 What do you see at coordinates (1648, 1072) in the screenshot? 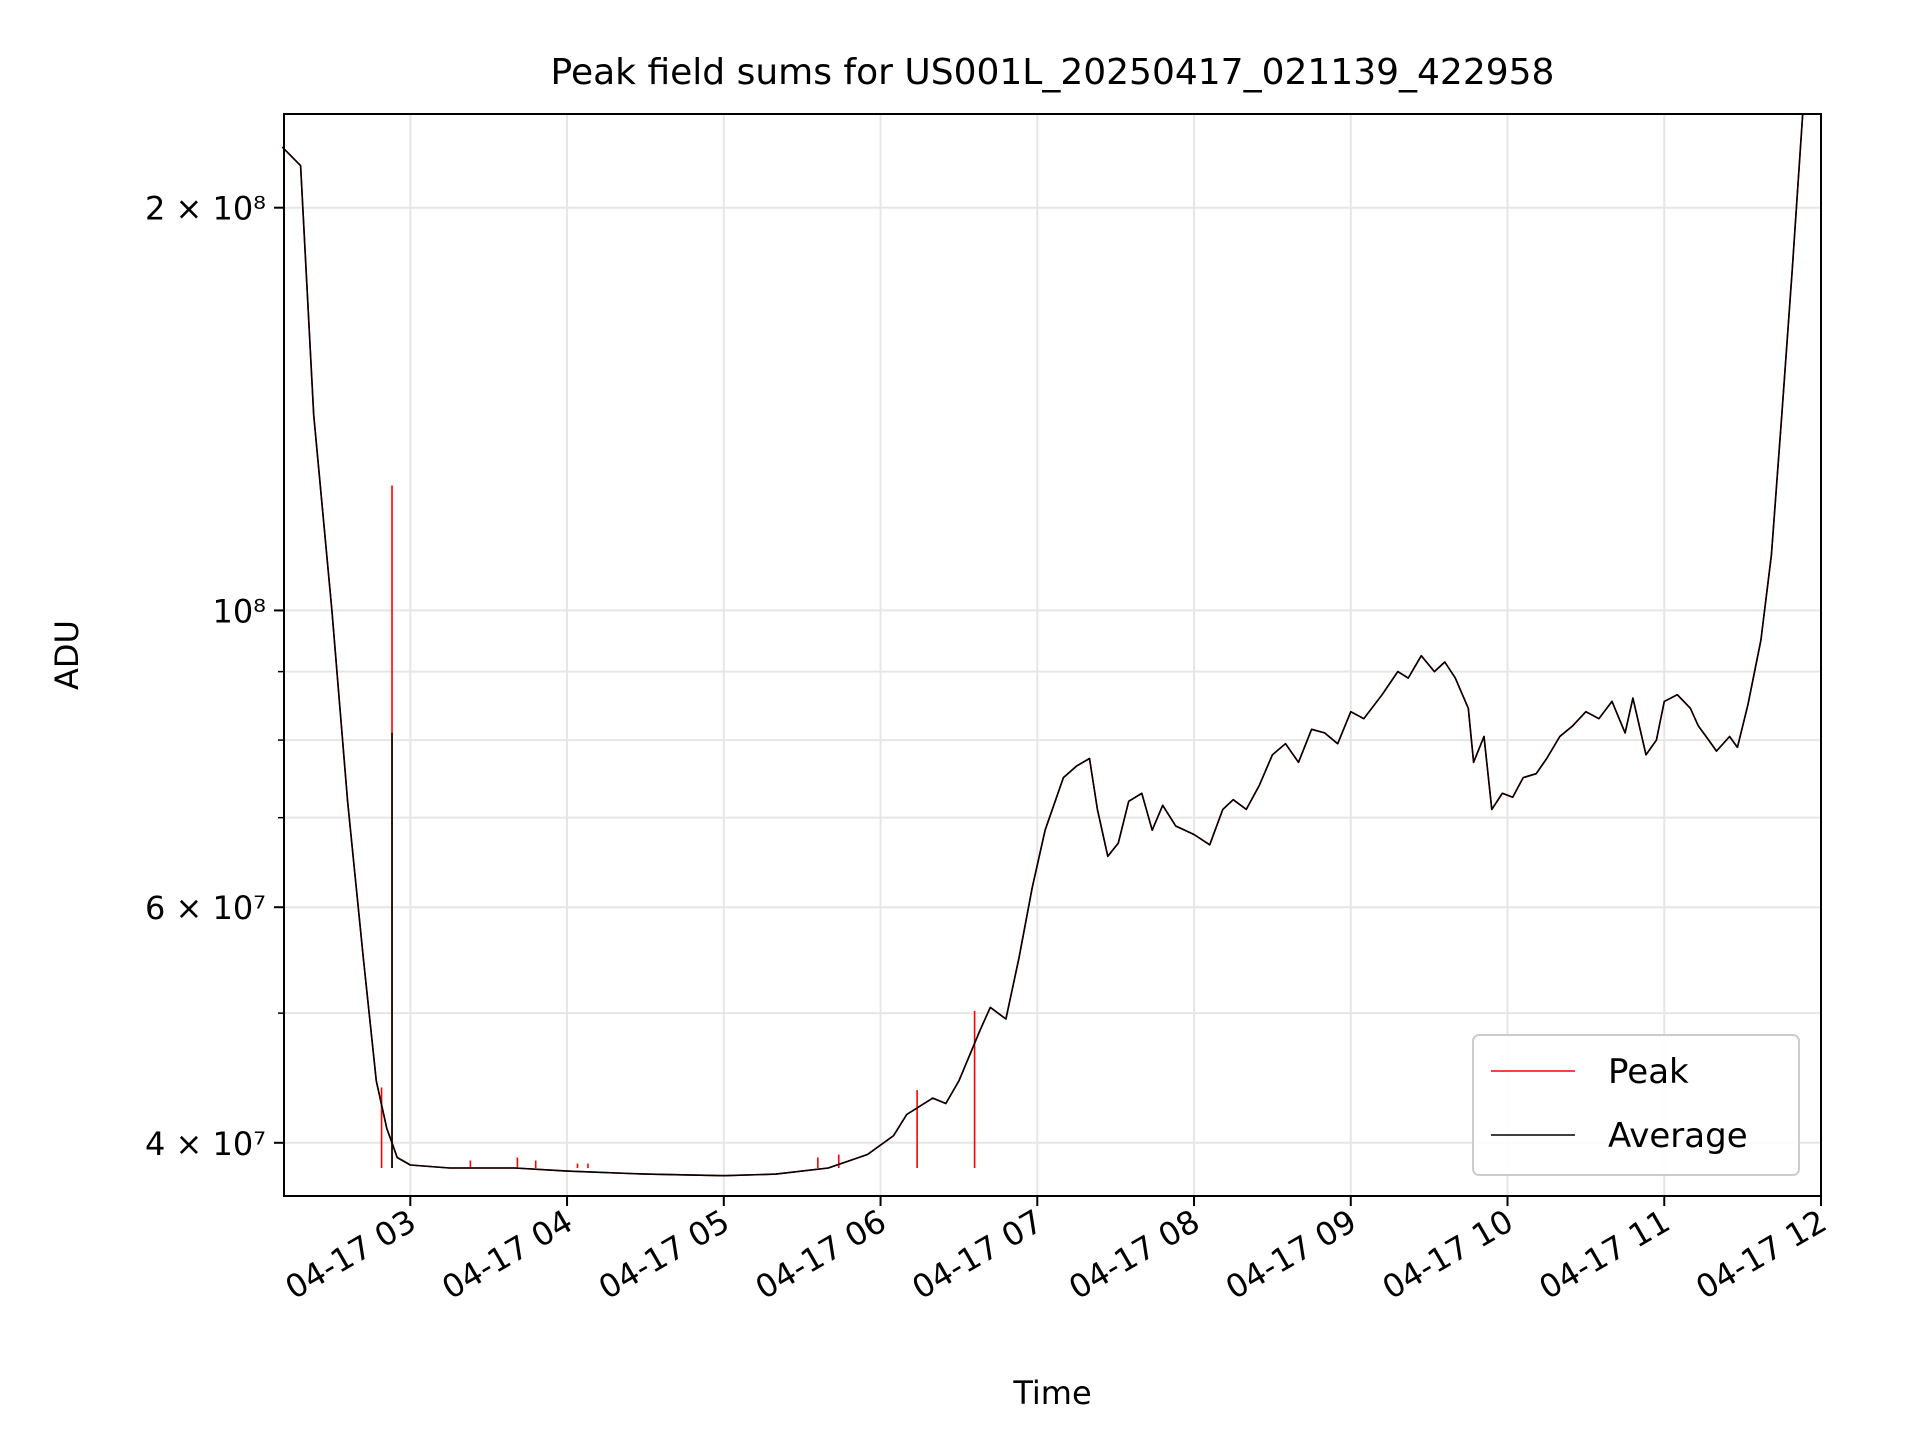
I see `legend-label-peak: Peak` at bounding box center [1648, 1072].